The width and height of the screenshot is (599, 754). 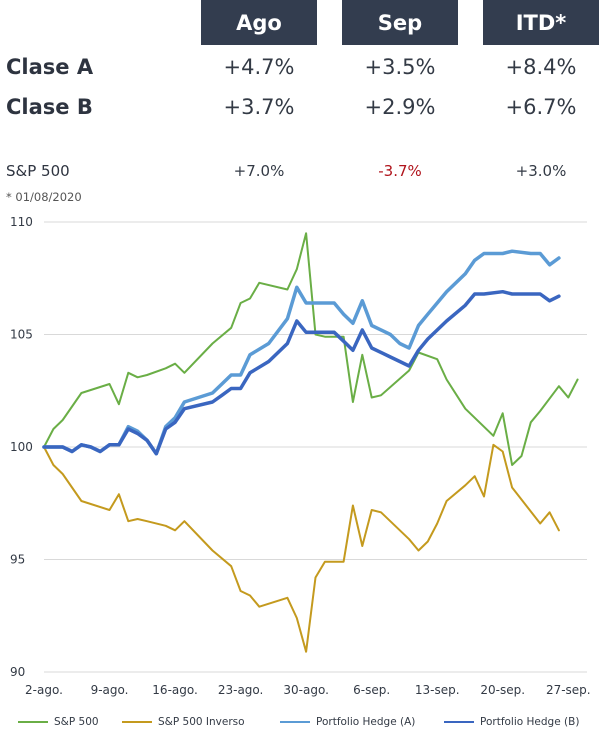 I want to click on x-tick-label: 20-sep., so click(x=502, y=690).